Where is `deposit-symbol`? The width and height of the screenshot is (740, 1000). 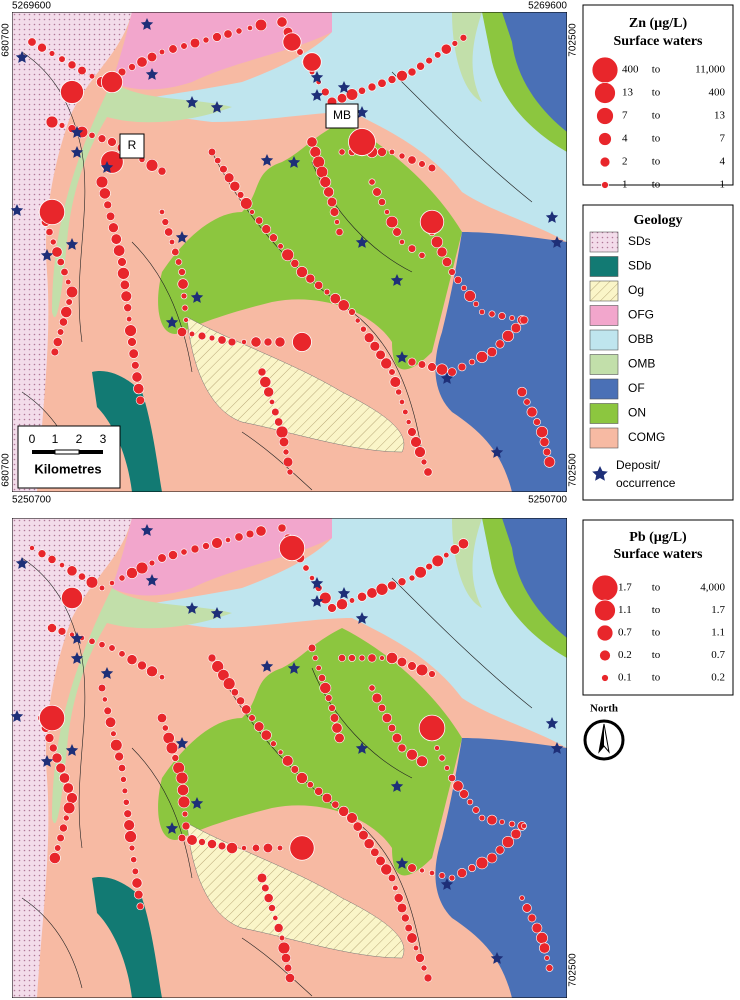 deposit-symbol is located at coordinates (600, 473).